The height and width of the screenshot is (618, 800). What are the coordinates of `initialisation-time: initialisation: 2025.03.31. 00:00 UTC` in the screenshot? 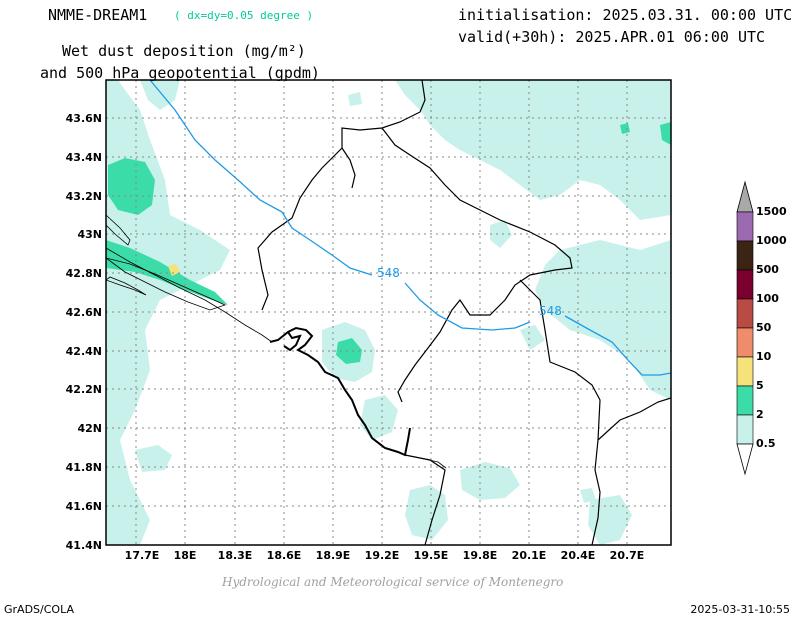 It's located at (625, 15).